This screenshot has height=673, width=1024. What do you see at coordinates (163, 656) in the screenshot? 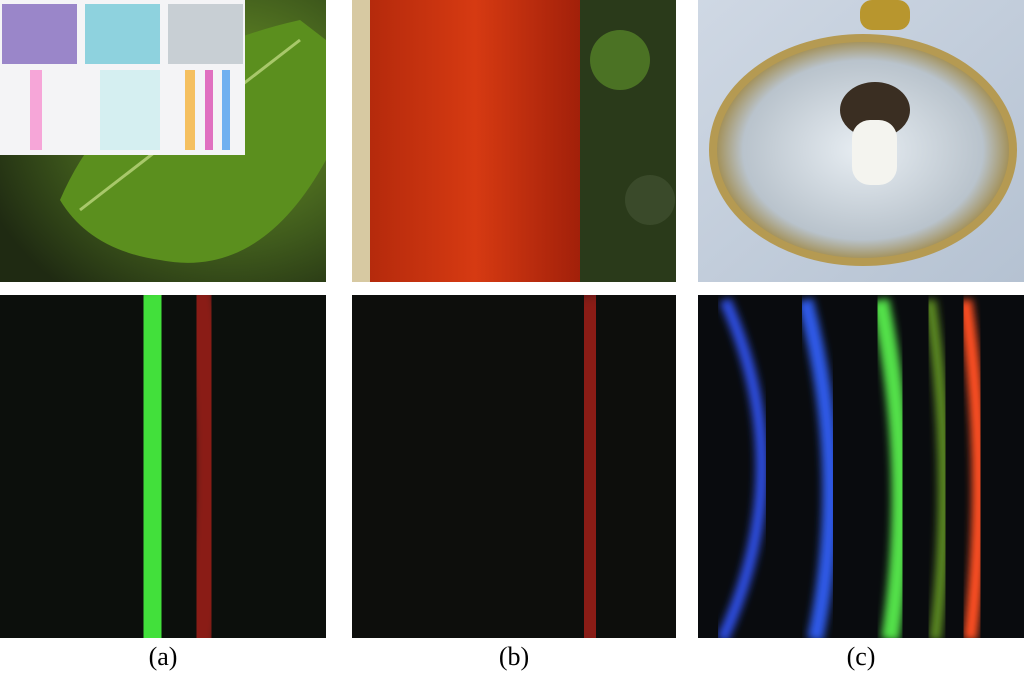
I see `caption: (a)` at bounding box center [163, 656].